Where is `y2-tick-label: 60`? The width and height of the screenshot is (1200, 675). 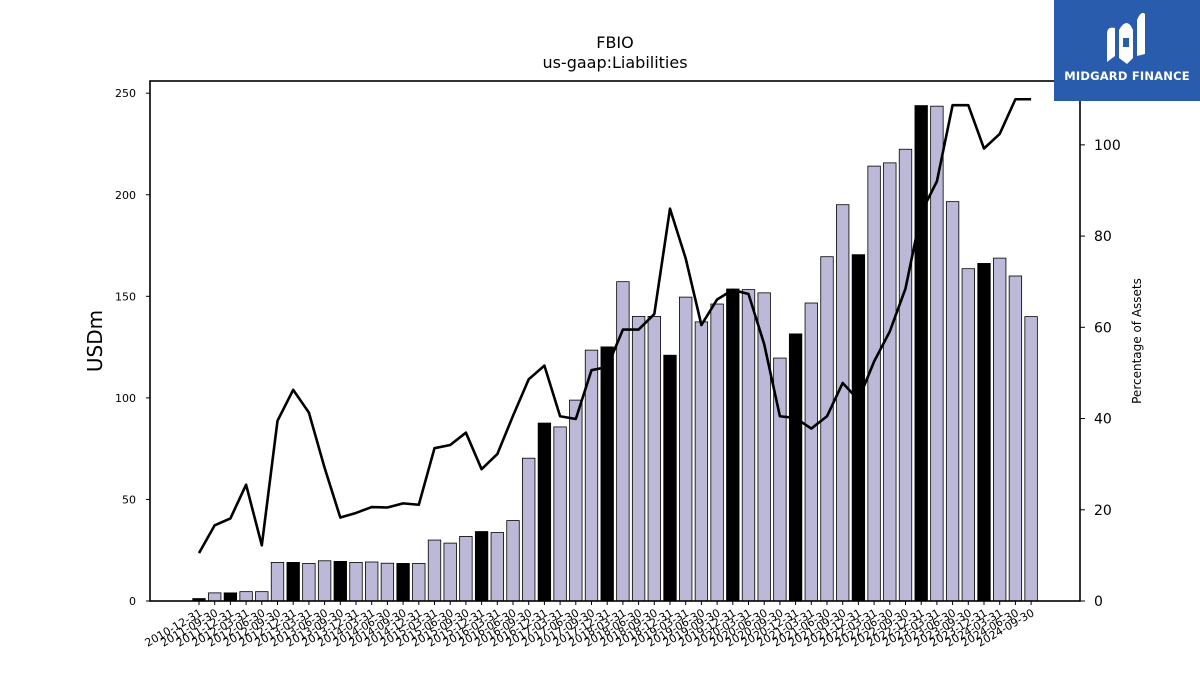
y2-tick-label: 60 is located at coordinates (1103, 328).